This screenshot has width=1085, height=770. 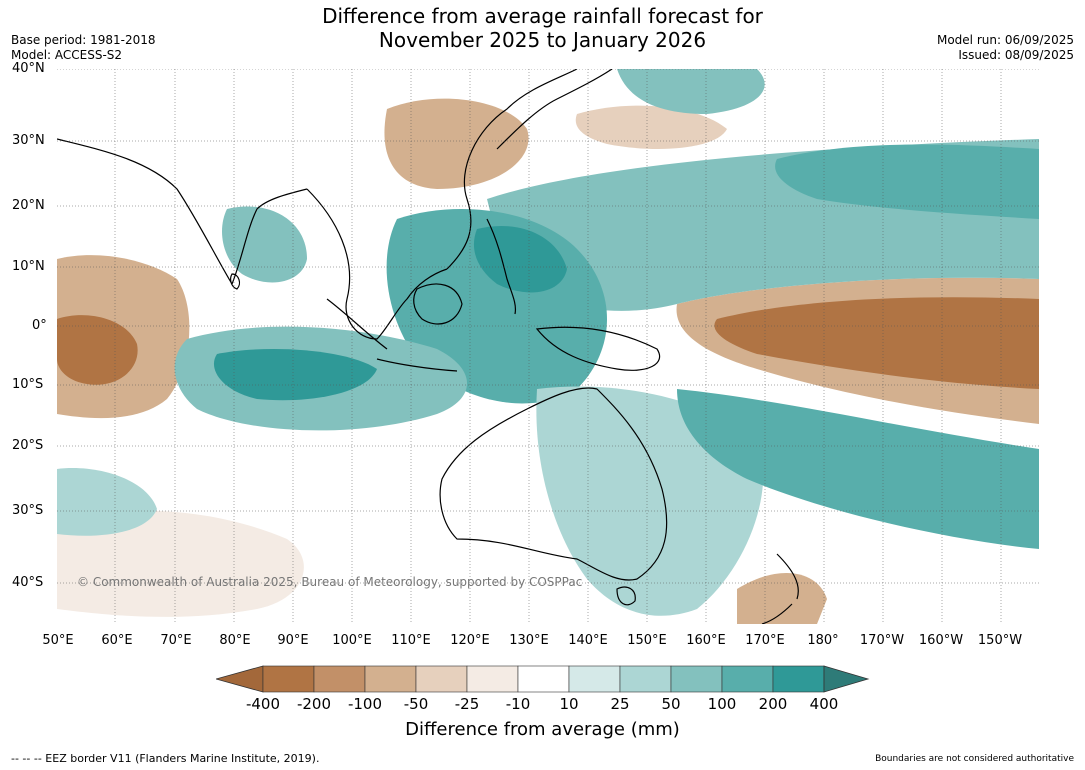 I want to click on coastline-tasmania, so click(x=626, y=596).